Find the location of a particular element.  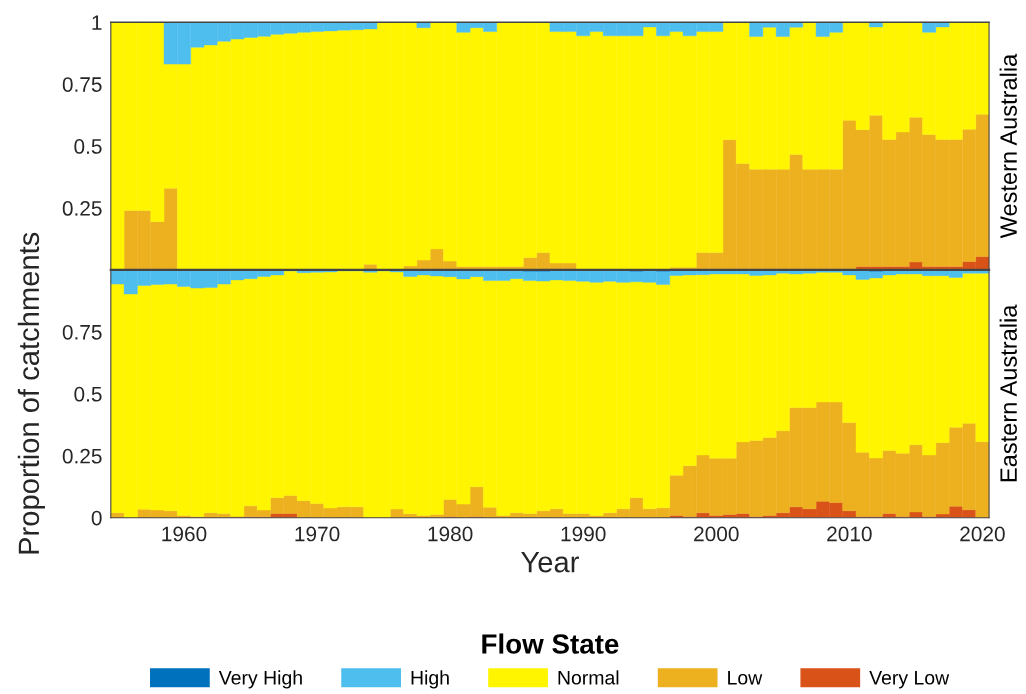

legend-label: High is located at coordinates (430, 679).